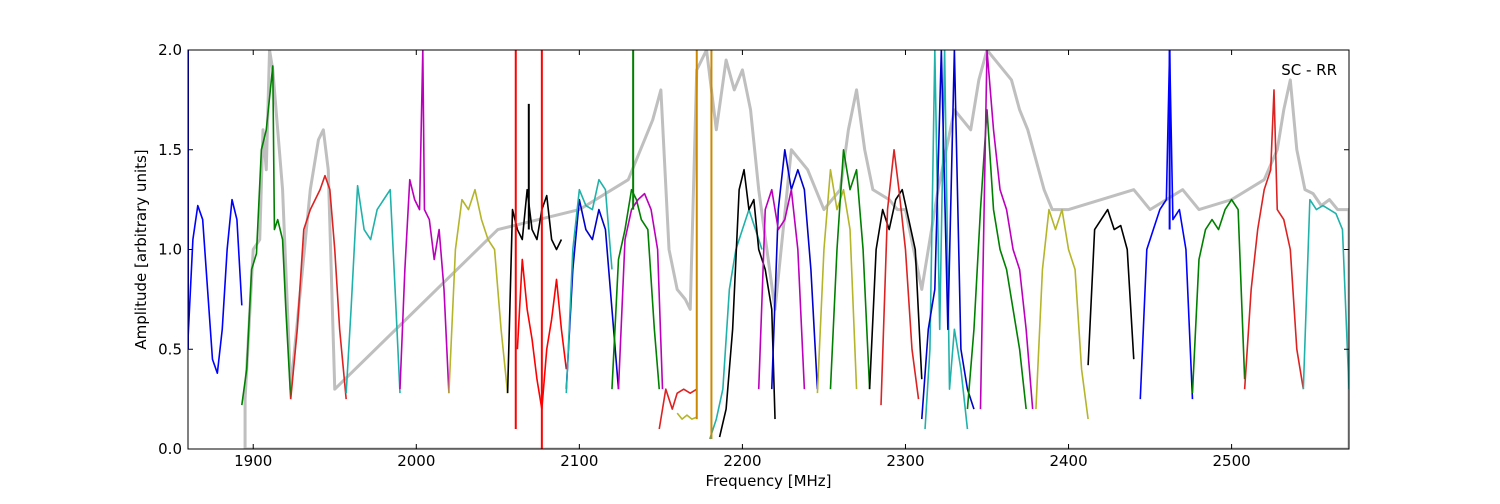 This screenshot has width=1500, height=504. Describe the element at coordinates (742, 461) in the screenshot. I see `x-tick-label: 2200` at that location.